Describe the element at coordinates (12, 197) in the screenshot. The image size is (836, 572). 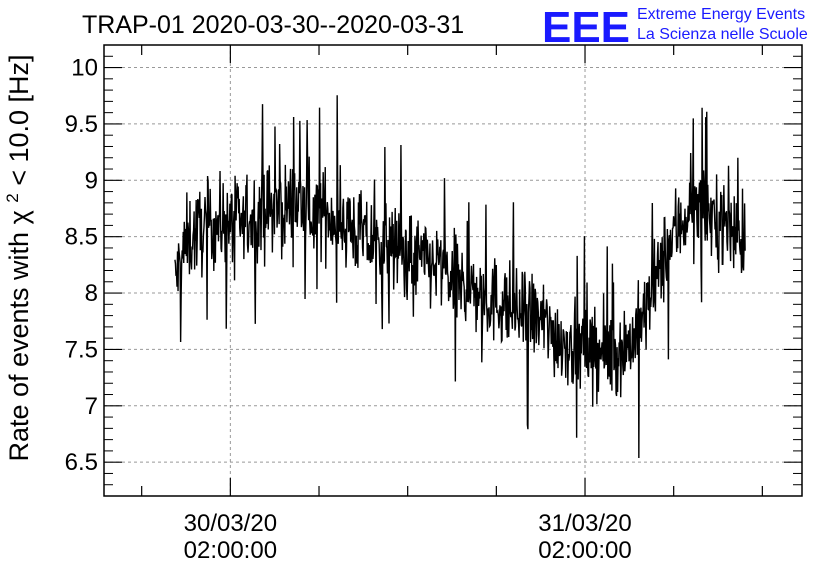
I see `y-axis-label-superscript: 2` at that location.